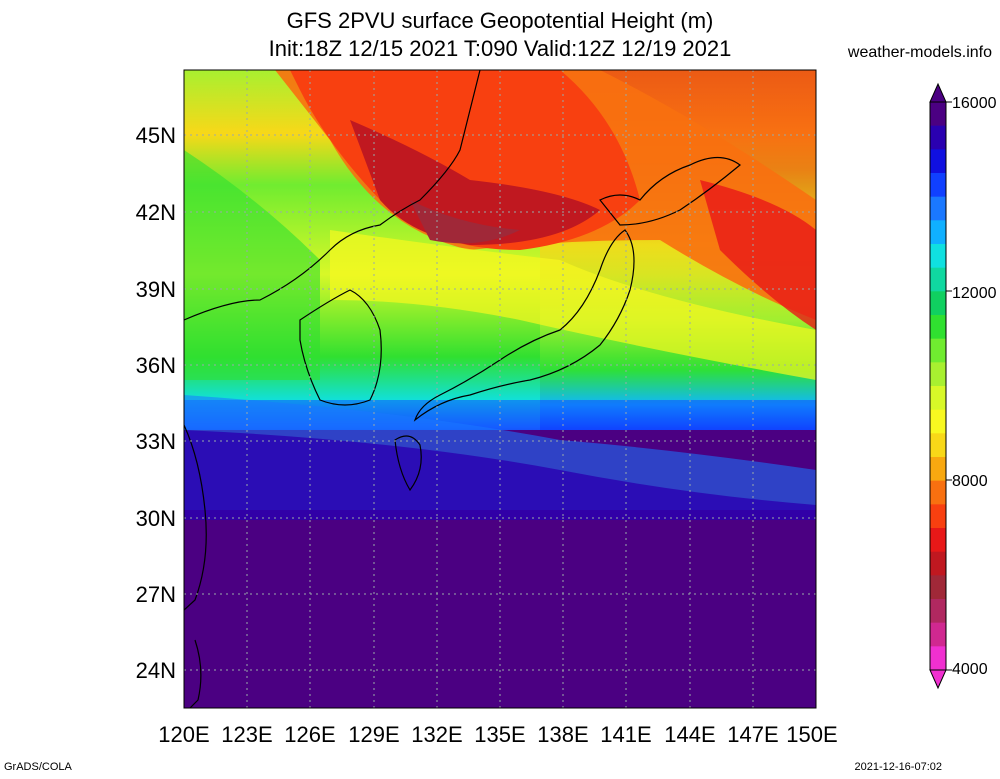 This screenshot has height=779, width=1000. I want to click on lon-label: 138E, so click(562, 734).